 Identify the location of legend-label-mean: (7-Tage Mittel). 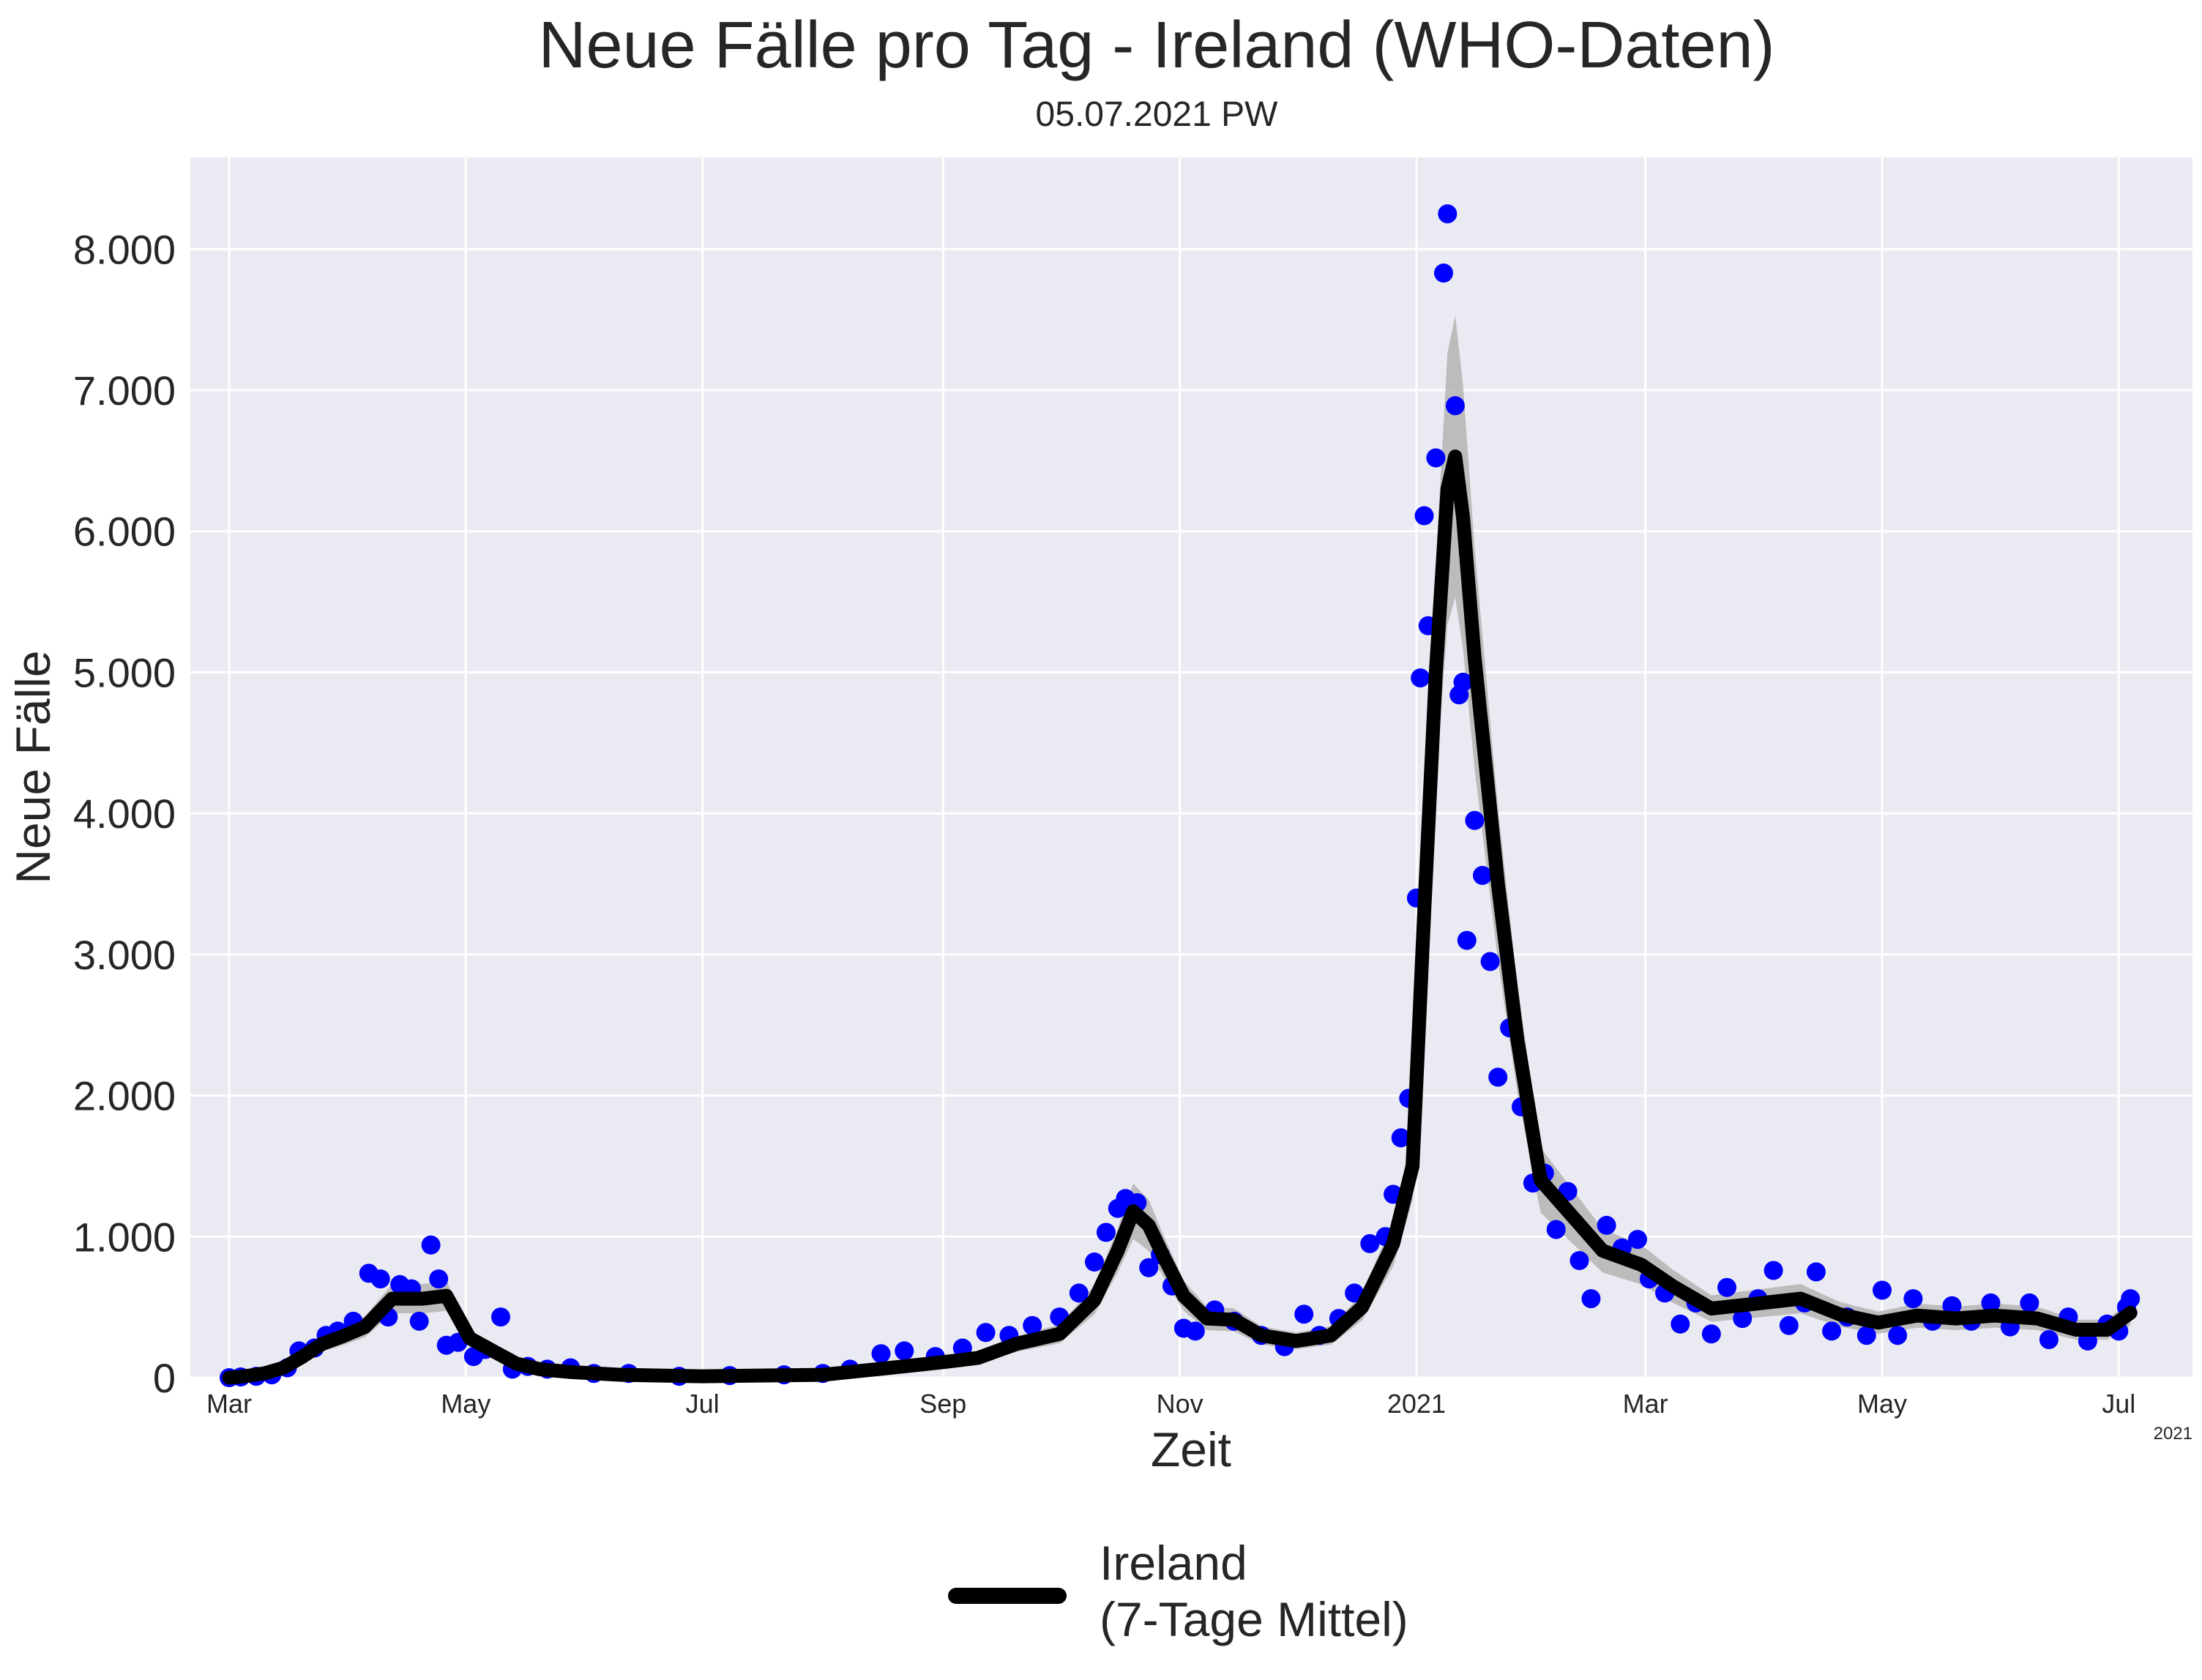
(1254, 1619).